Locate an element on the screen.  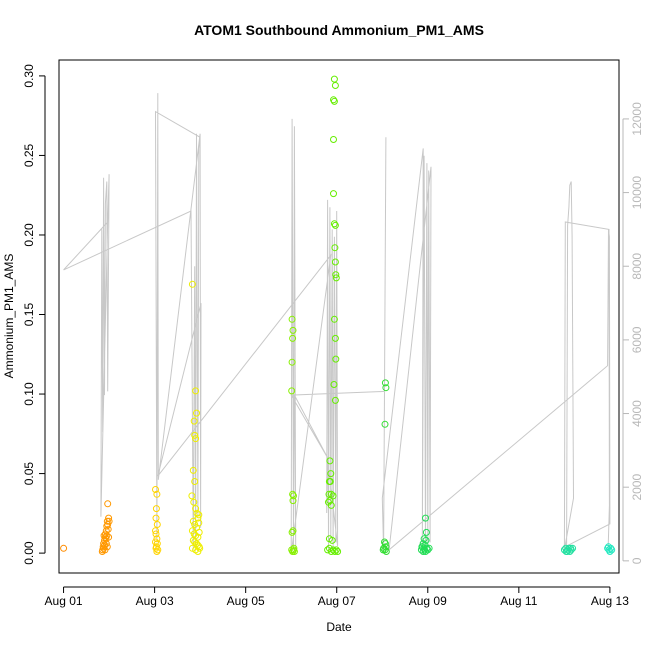
y-axis-left: 0.00 0.05 0.10 0.15 0.20 0.25 0.30 is located at coordinates (34, 314).